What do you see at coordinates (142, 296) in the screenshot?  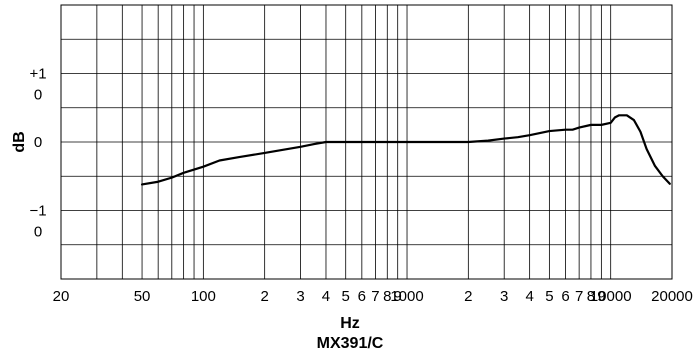 I see `x-tick-label: 50` at bounding box center [142, 296].